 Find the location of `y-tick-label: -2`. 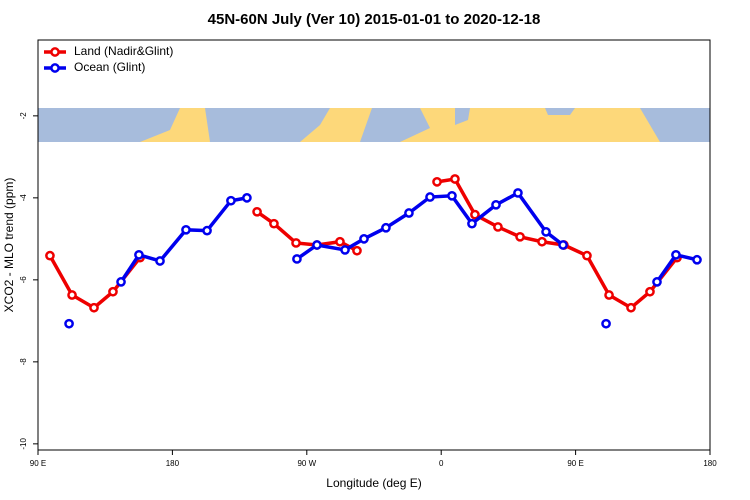

y-tick-label: -2 is located at coordinates (23, 116).